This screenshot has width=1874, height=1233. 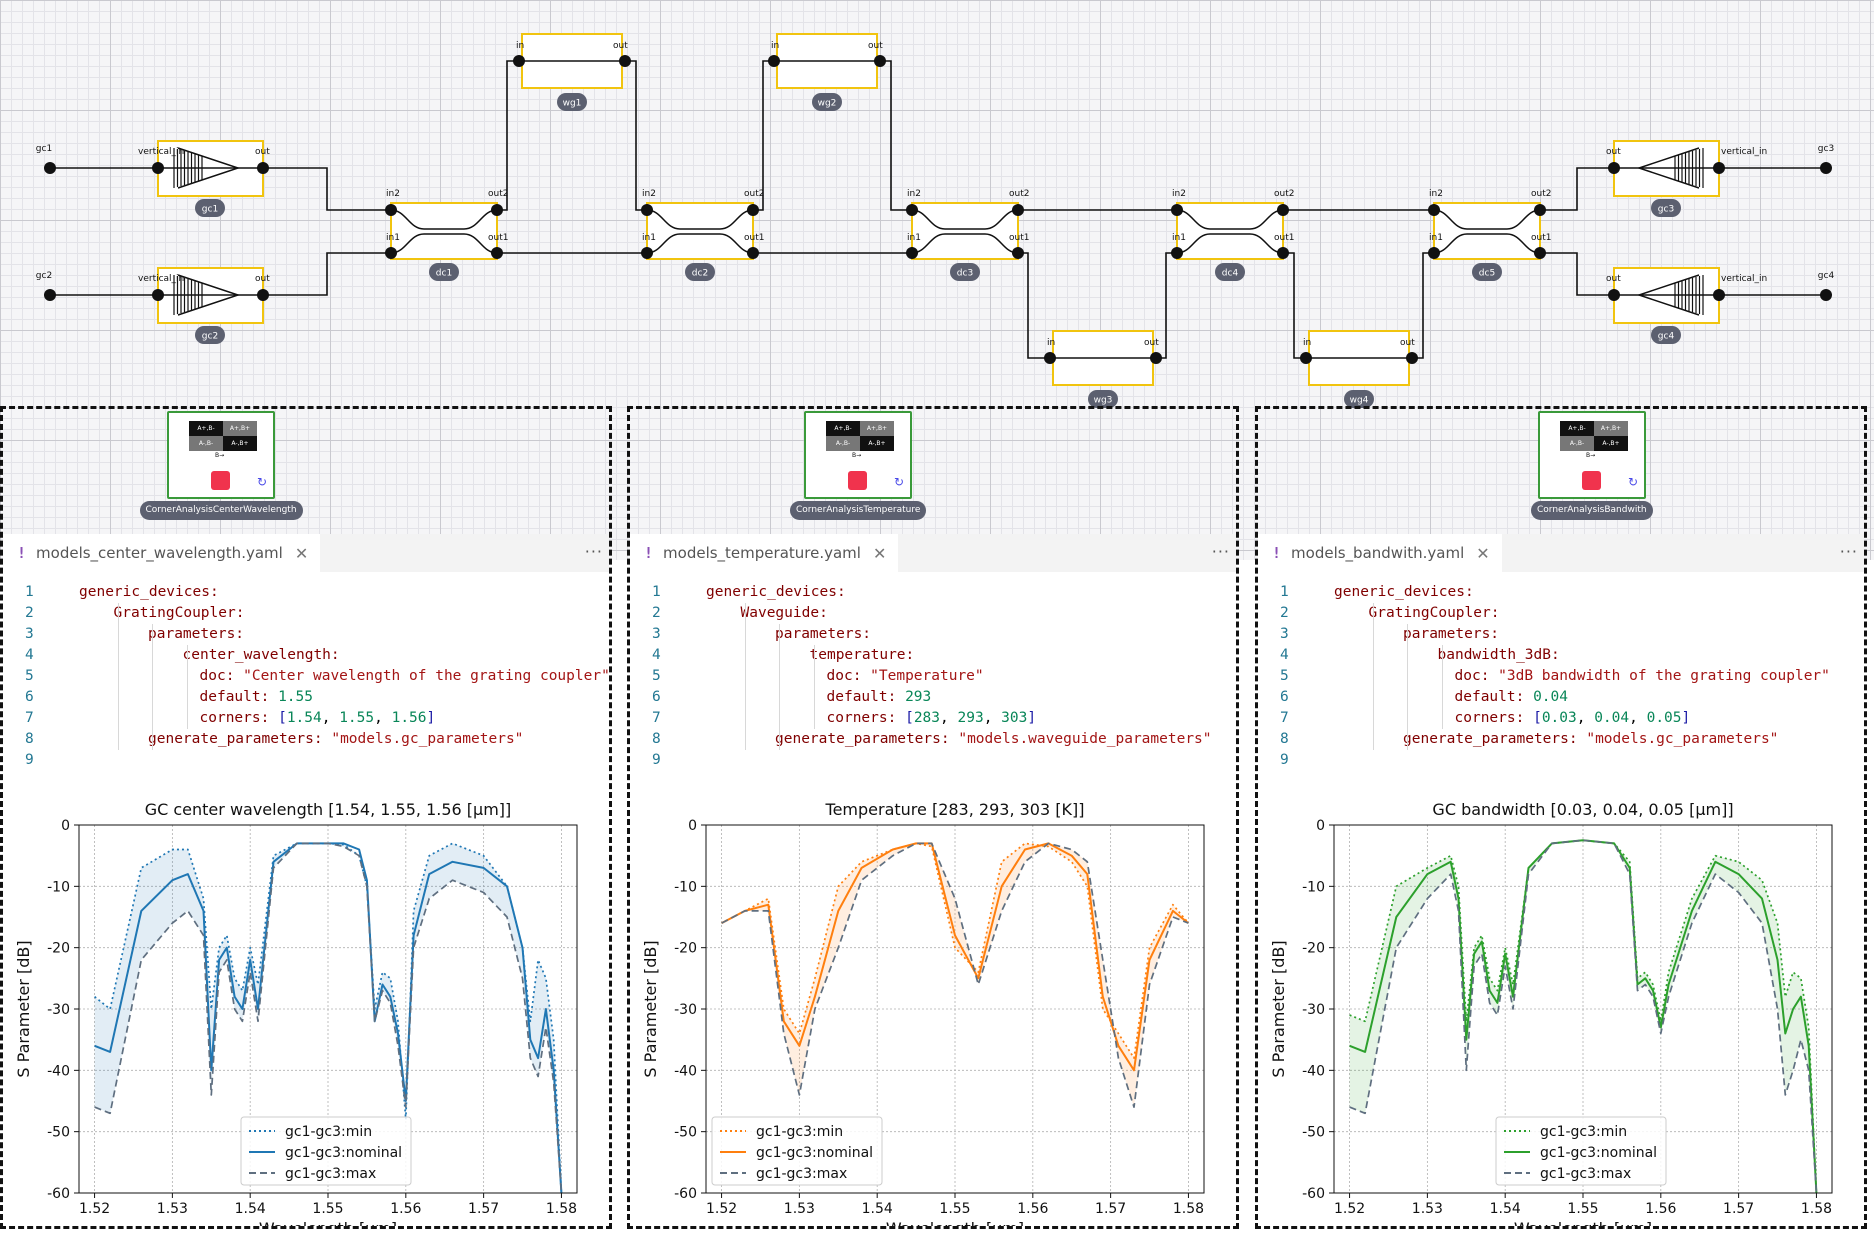 I want to click on line-number: 2, so click(x=29, y=613).